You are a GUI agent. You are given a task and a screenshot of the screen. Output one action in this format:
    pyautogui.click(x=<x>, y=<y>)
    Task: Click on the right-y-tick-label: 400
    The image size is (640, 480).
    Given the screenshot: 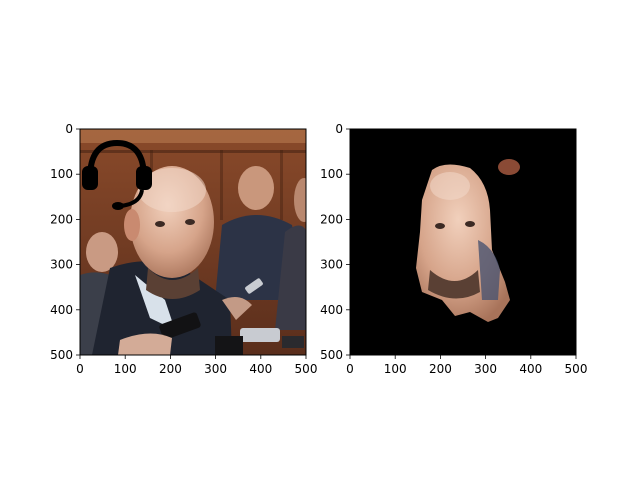 What is the action you would take?
    pyautogui.click(x=331, y=310)
    